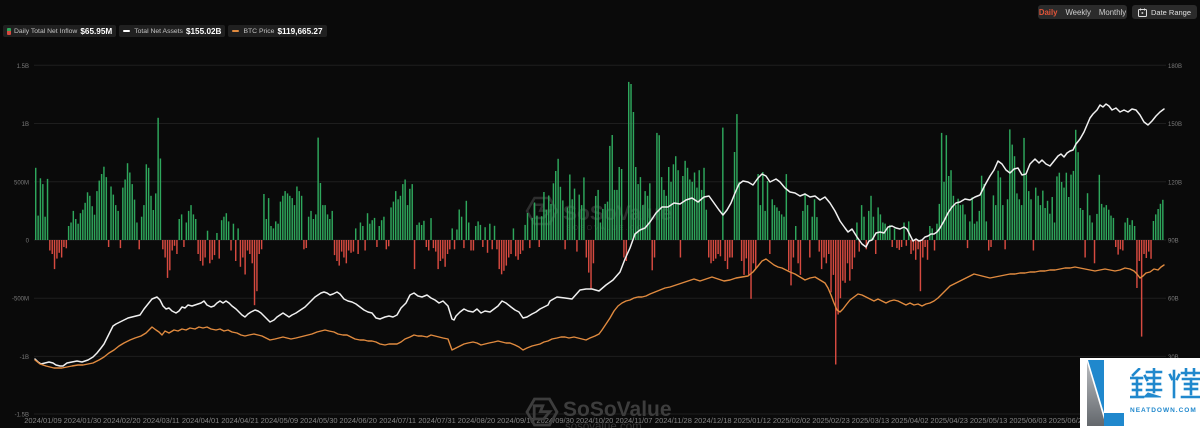 This screenshot has width=1200, height=428. Describe the element at coordinates (358, 420) in the screenshot. I see `svg-text: 2024/06/20` at that location.